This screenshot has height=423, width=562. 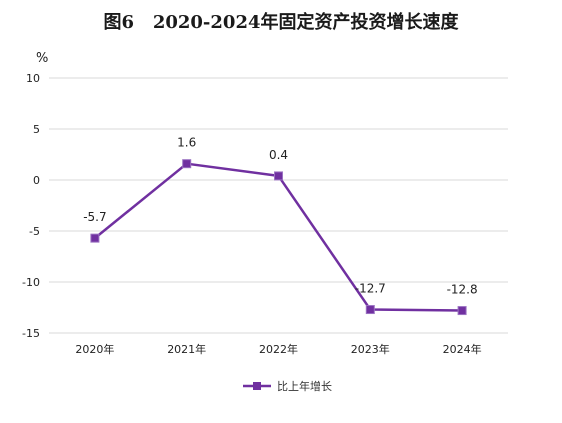 What do you see at coordinates (36, 129) in the screenshot?
I see `y-tick-label: 5` at bounding box center [36, 129].